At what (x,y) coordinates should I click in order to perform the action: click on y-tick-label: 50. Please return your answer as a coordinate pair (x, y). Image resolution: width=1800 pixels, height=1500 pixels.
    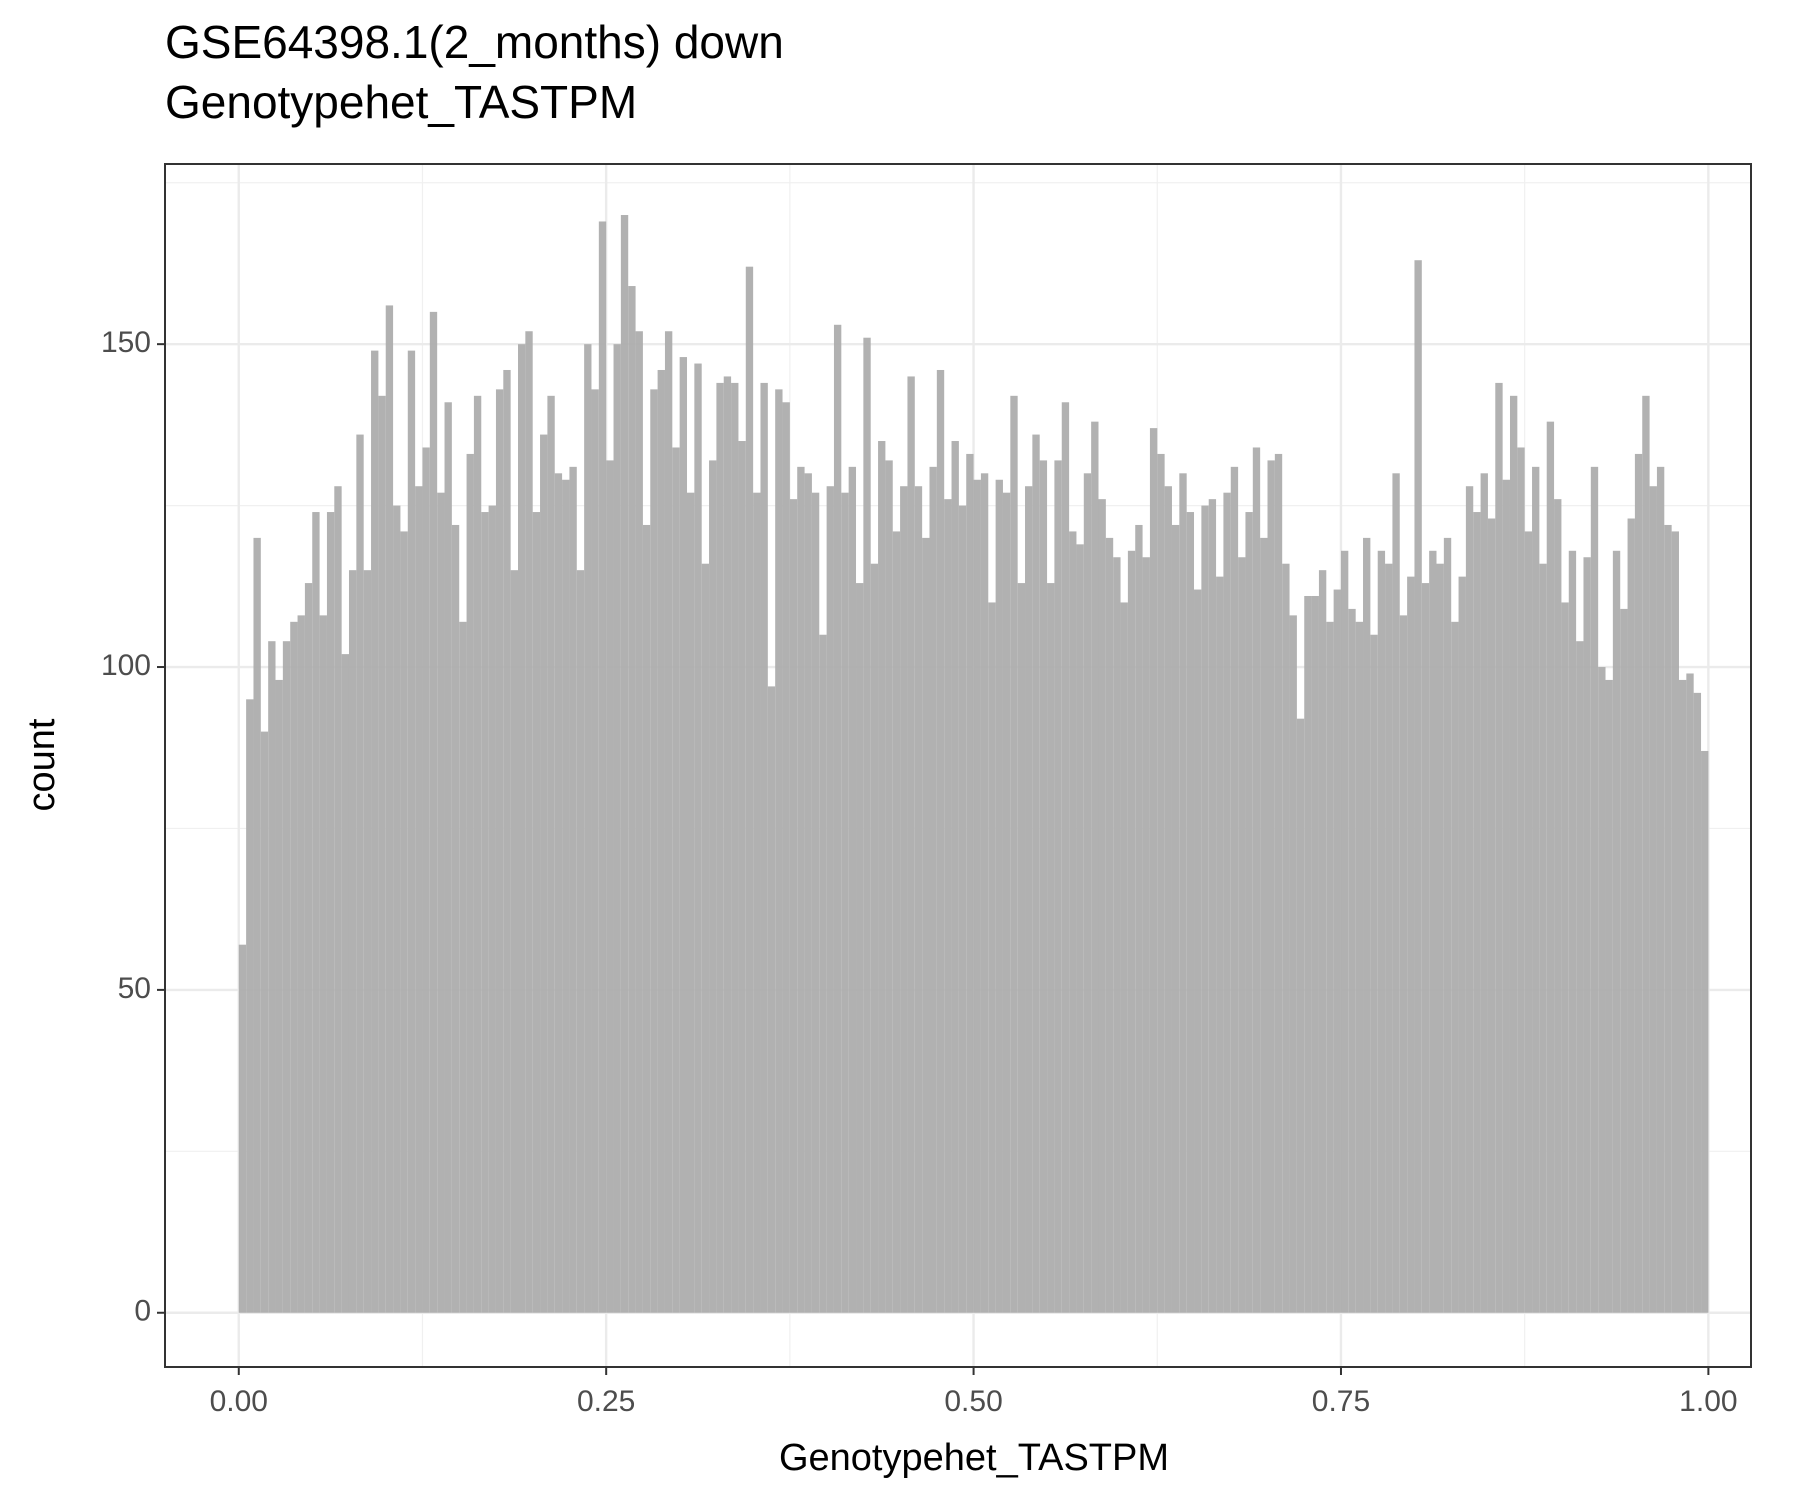
    Looking at the image, I should click on (134, 988).